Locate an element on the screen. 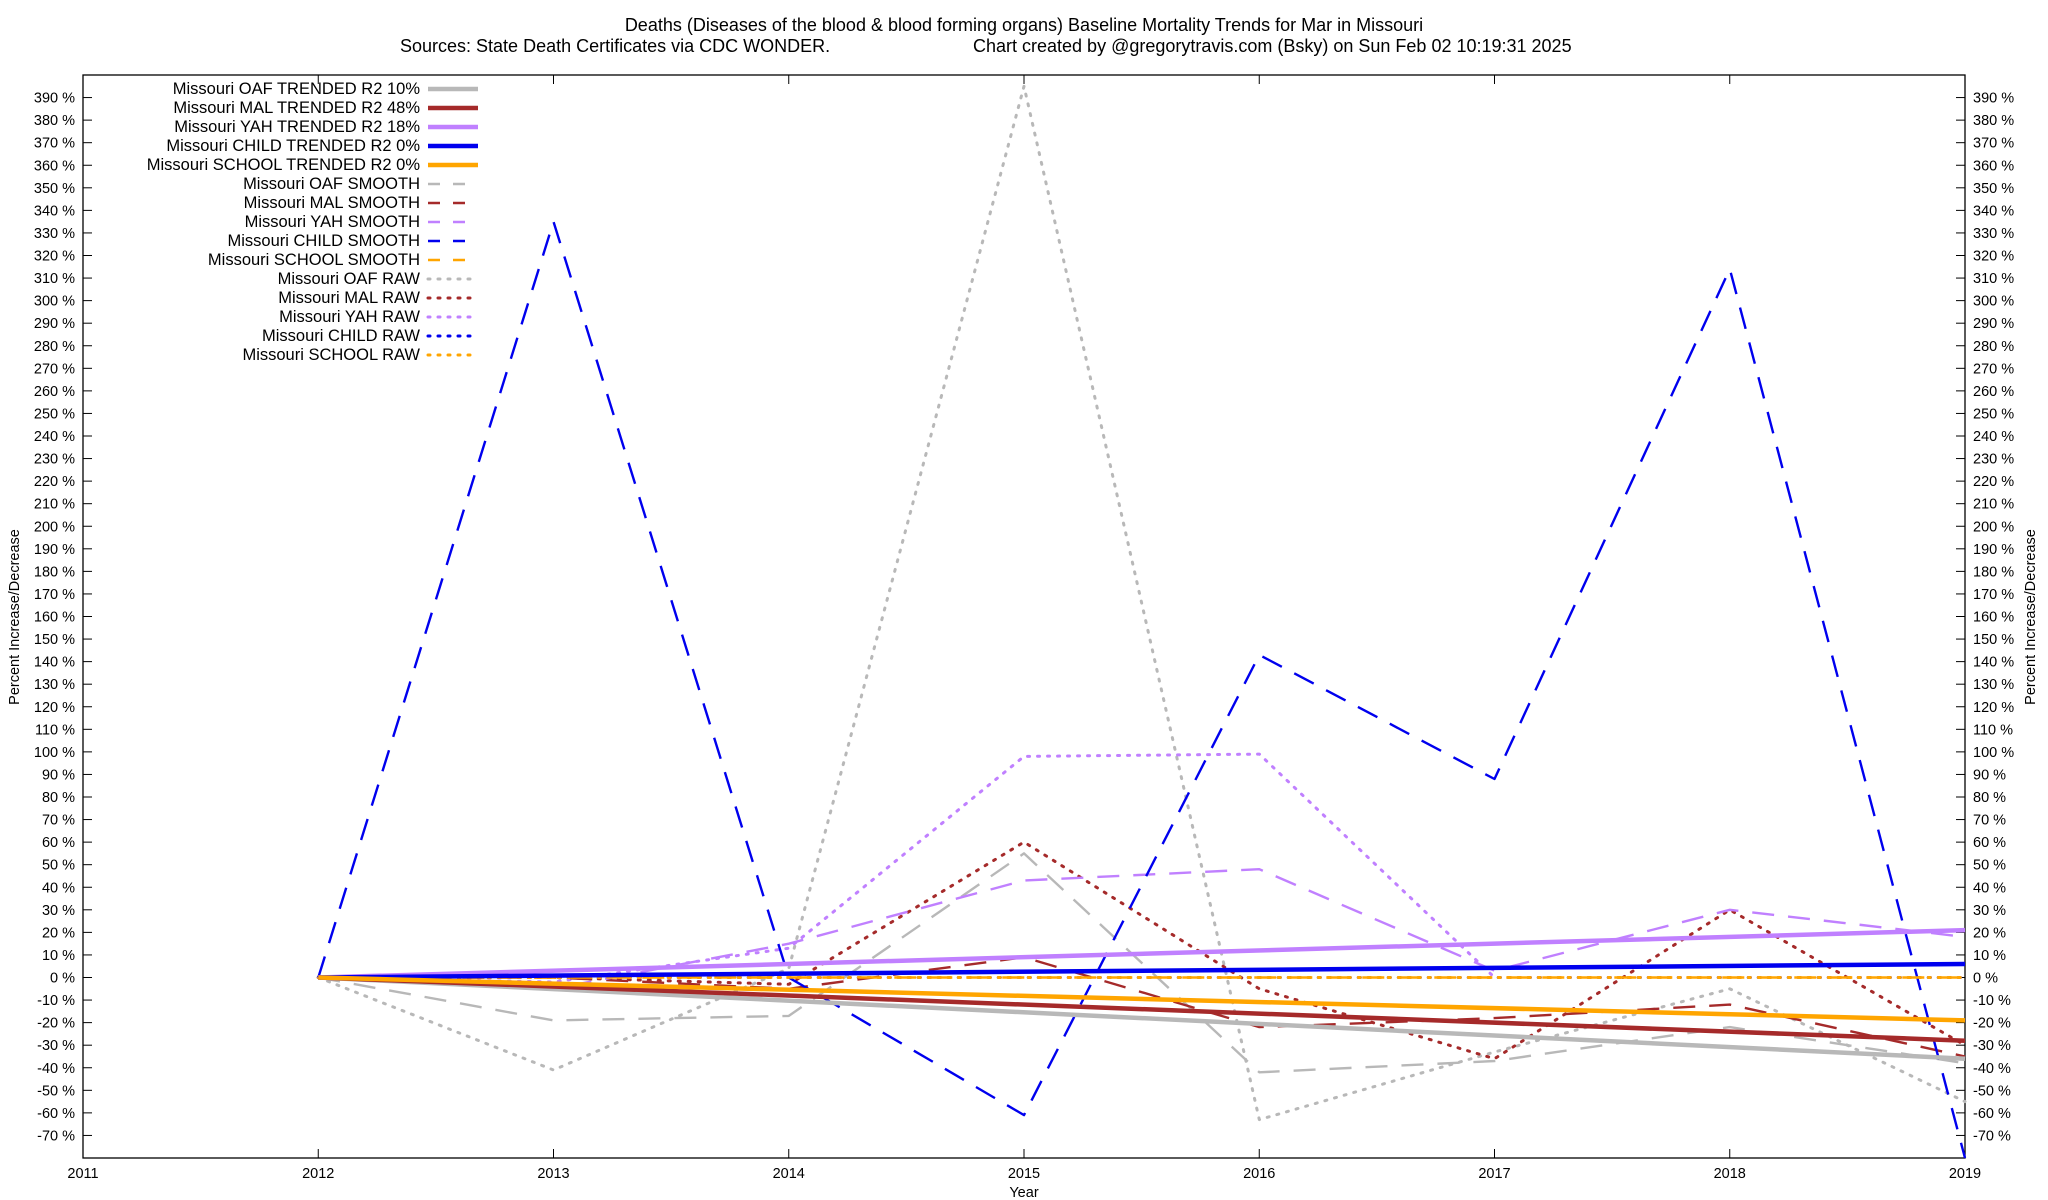 Image resolution: width=2048 pixels, height=1200 pixels. y-tick-label-right-10: 10 % is located at coordinates (1989, 956).